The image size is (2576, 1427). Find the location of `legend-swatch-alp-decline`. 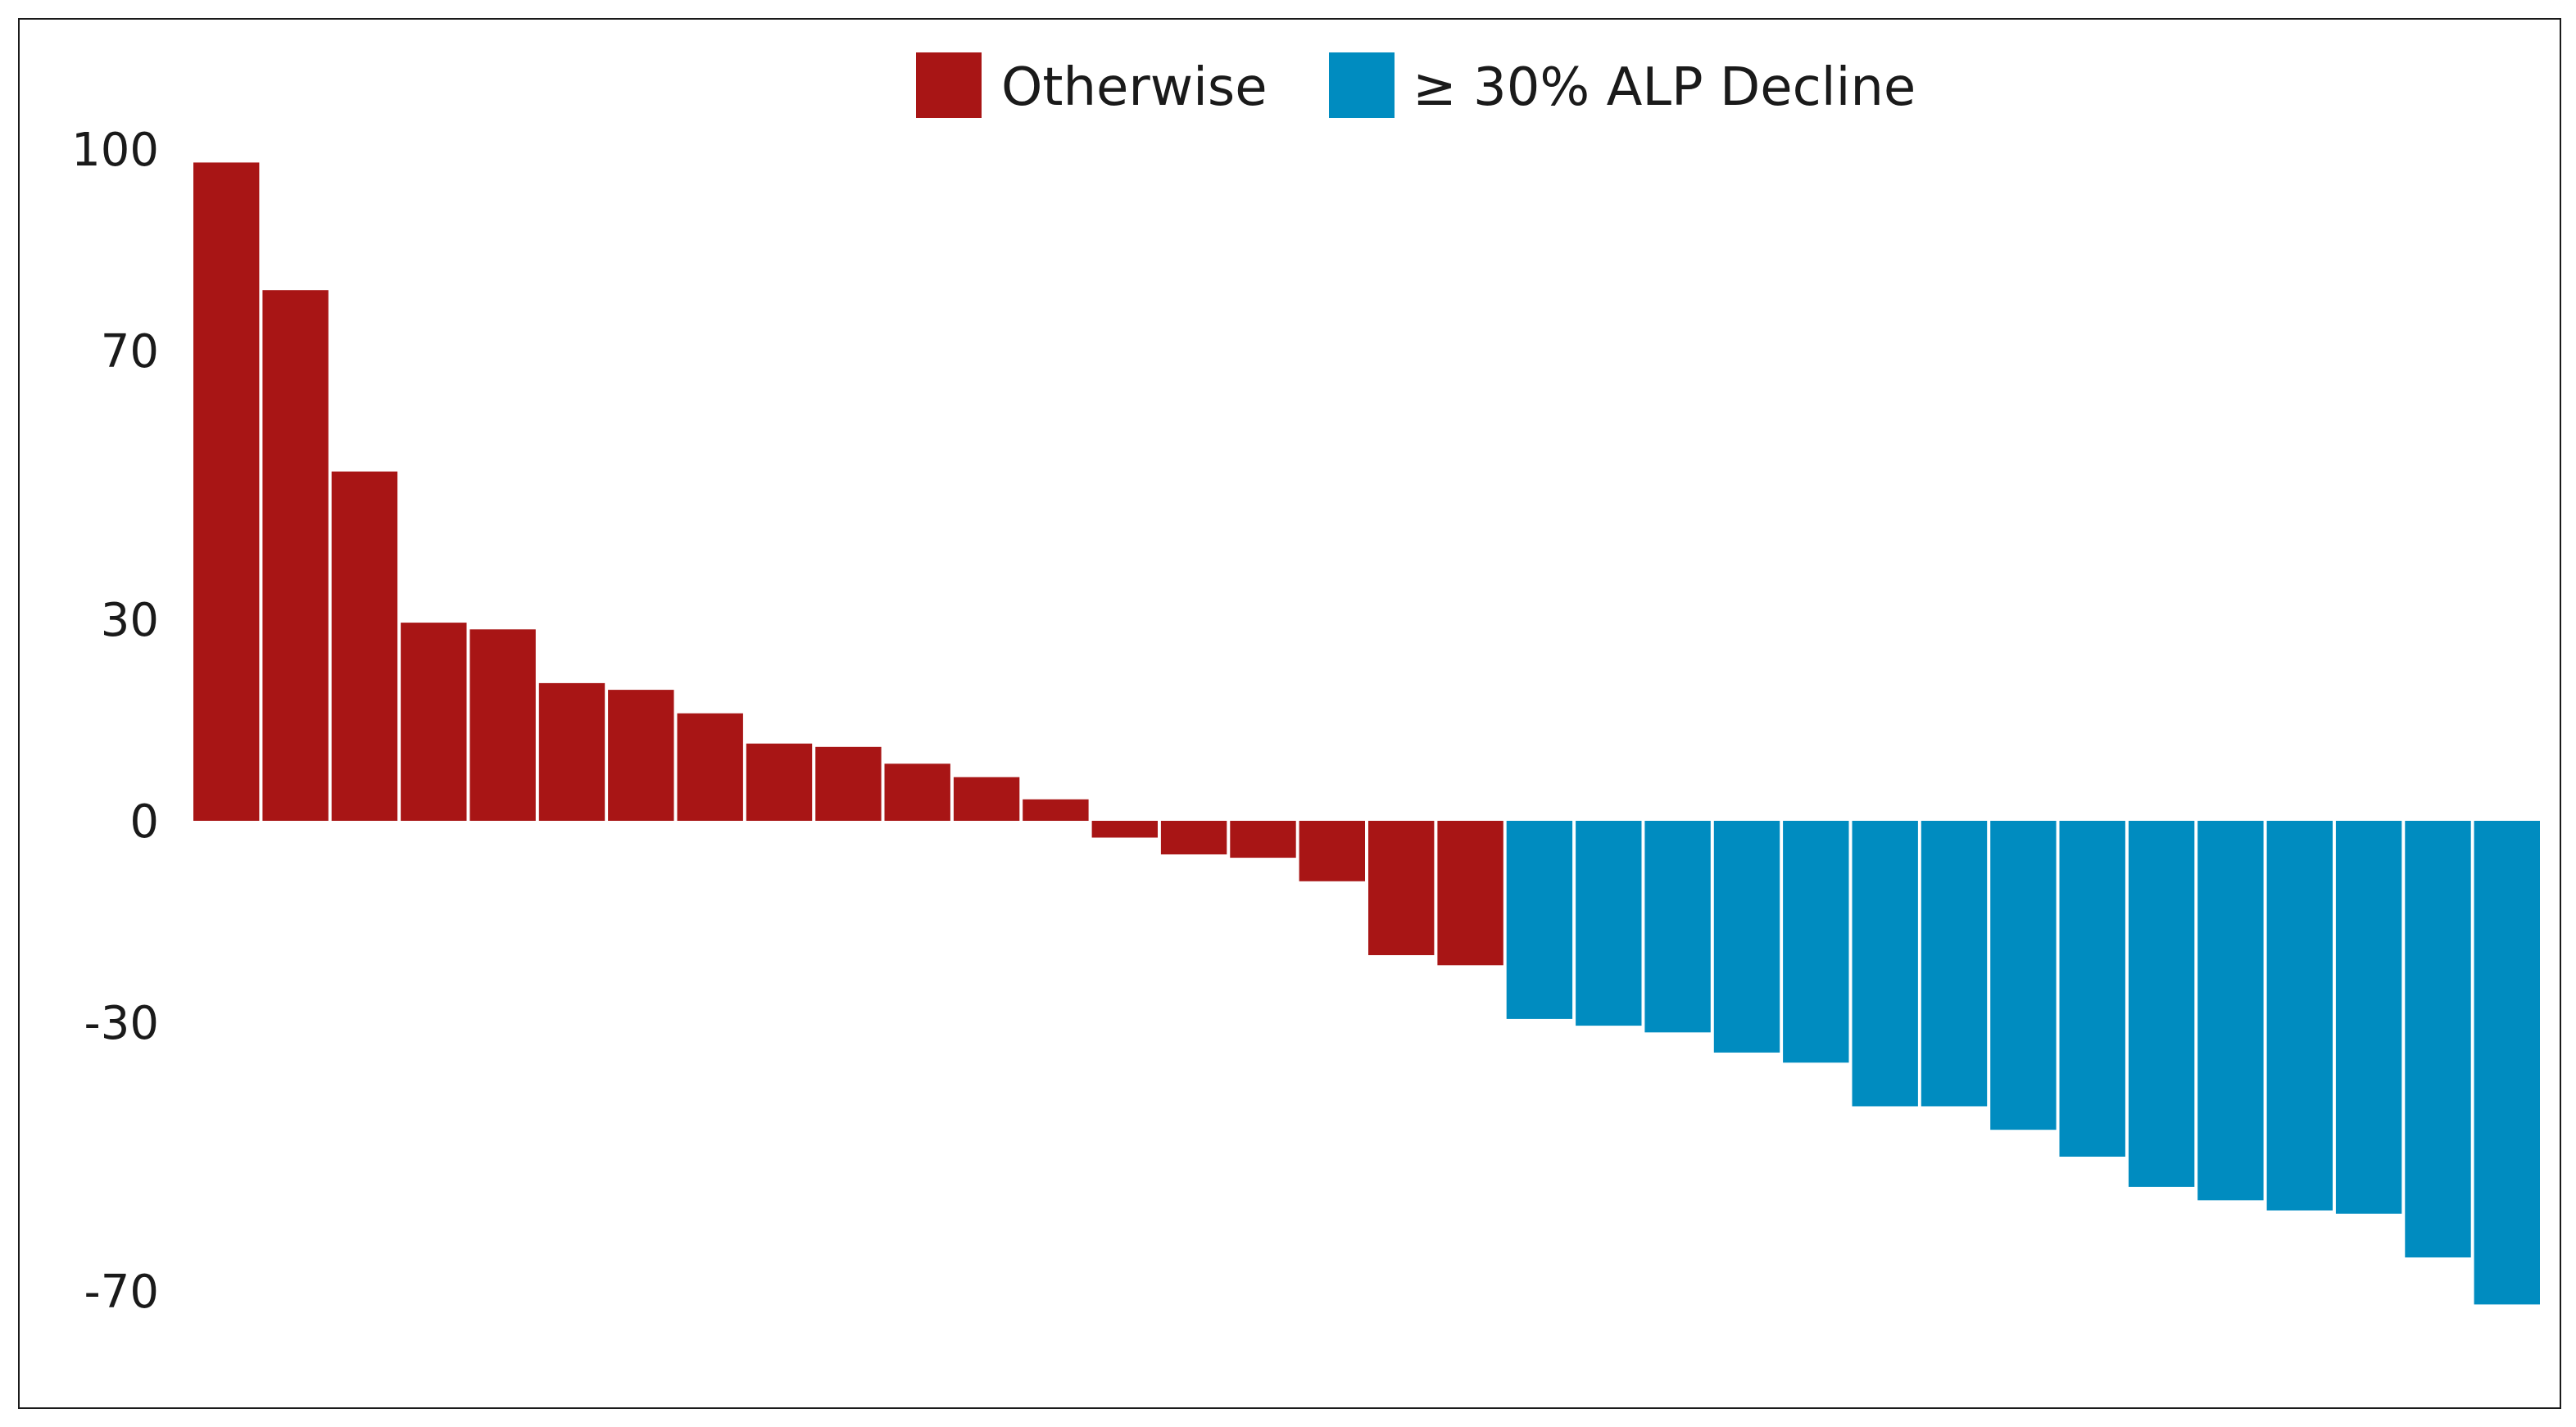

legend-swatch-alp-decline is located at coordinates (1362, 85).